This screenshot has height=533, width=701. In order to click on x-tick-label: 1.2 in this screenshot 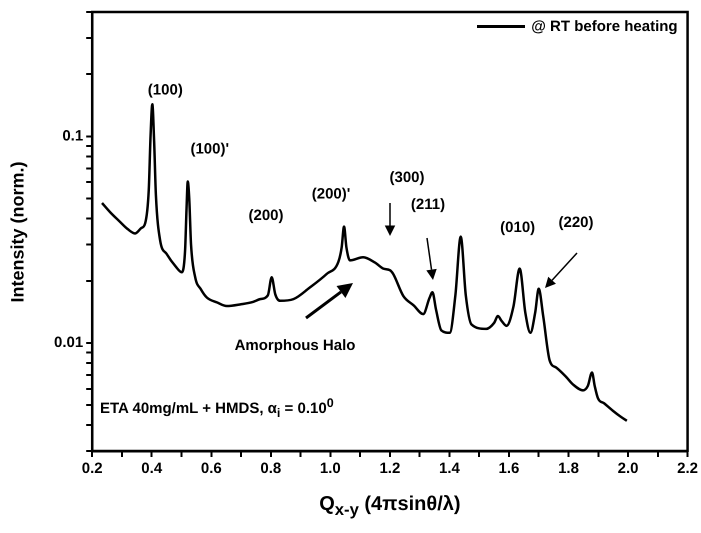, I will do `click(389, 469)`.